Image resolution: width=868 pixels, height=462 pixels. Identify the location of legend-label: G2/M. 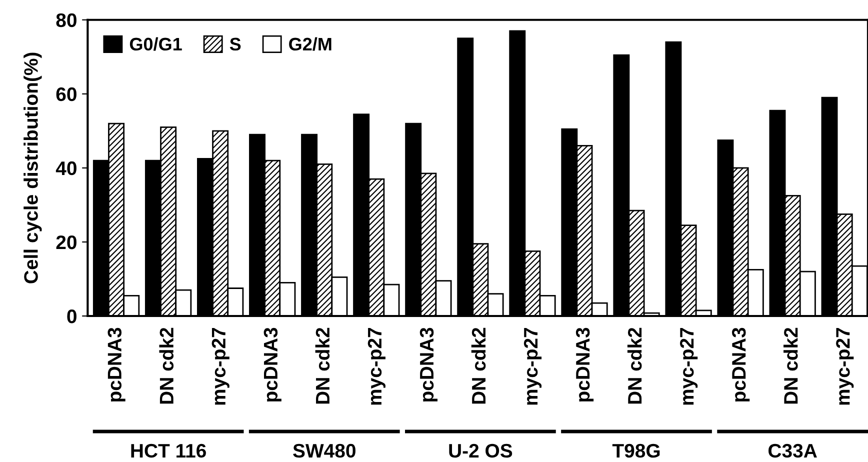
(310, 44).